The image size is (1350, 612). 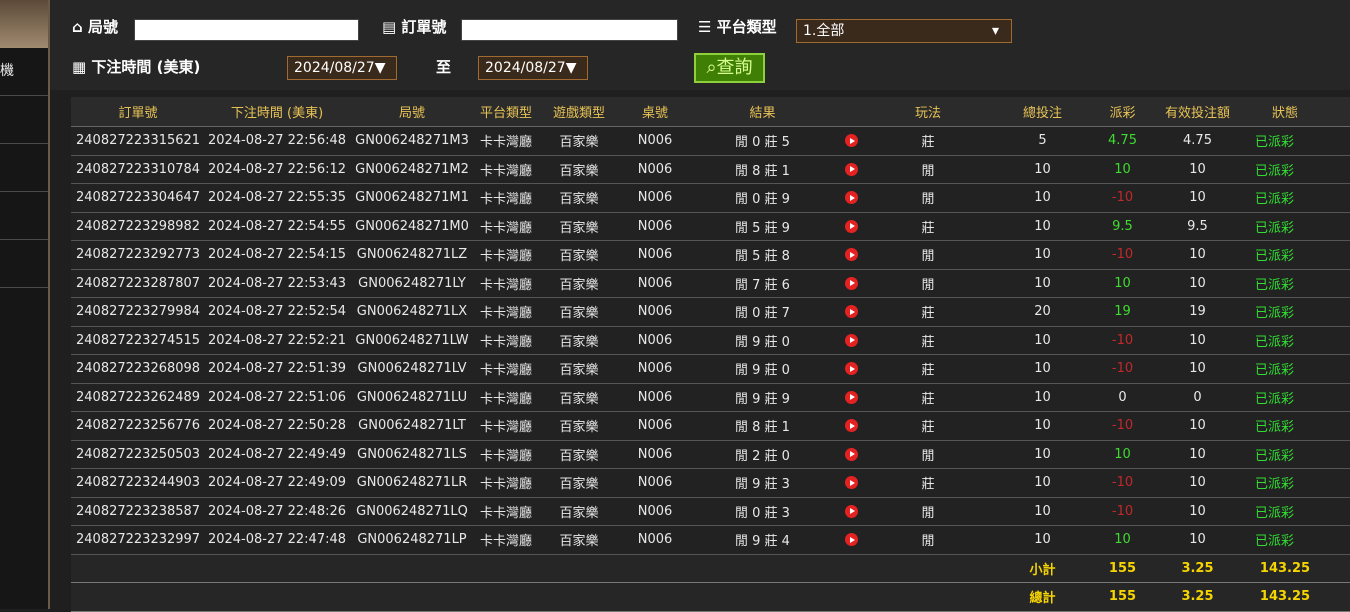 I want to click on column-header: 有效投注額, so click(x=1197, y=112).